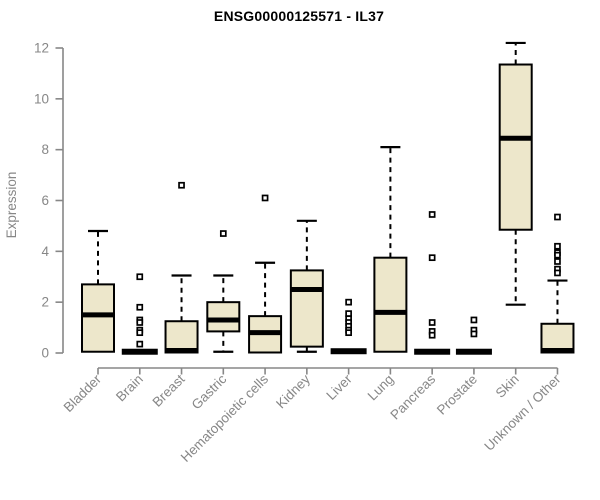  I want to click on x-category-label: Pancreas, so click(412, 396).